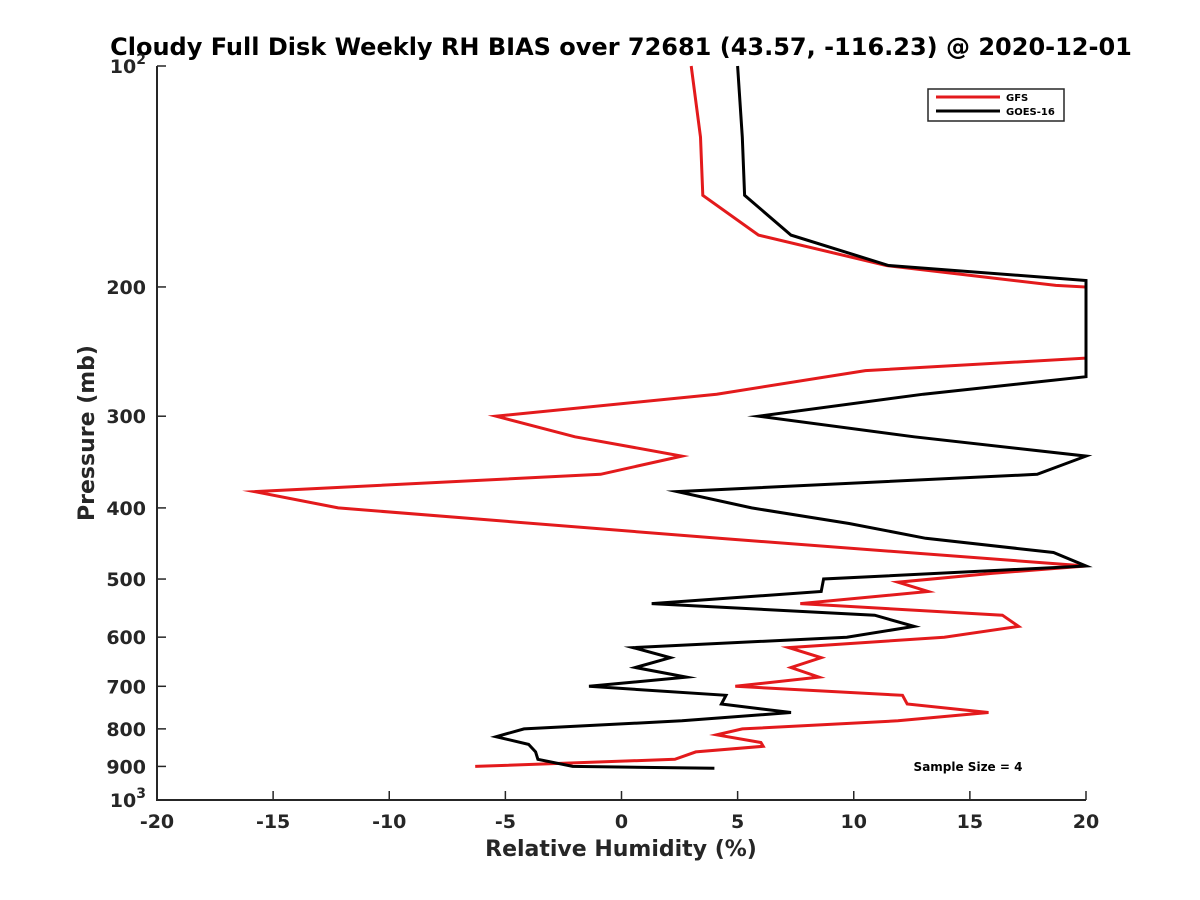  What do you see at coordinates (128, 799) in the screenshot?
I see `y-tick-label: 10³` at bounding box center [128, 799].